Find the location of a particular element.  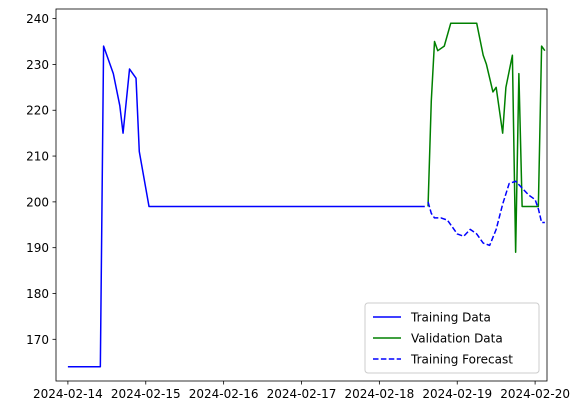

x-tick-label: 2024-02-16 is located at coordinates (224, 394).